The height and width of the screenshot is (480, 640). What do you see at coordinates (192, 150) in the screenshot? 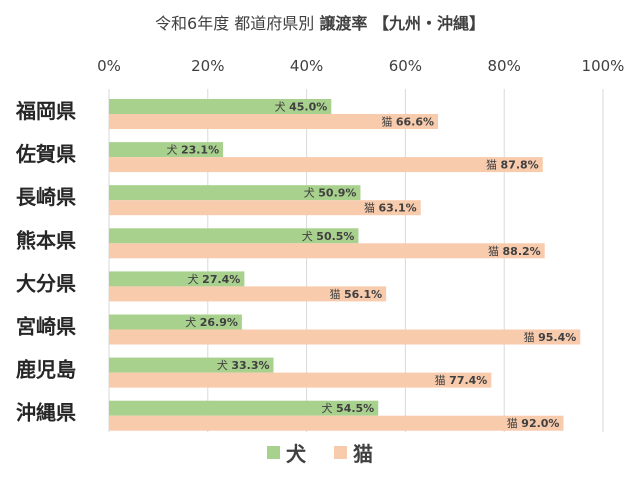
I see `data-label-dog: 犬 23.1%` at bounding box center [192, 150].